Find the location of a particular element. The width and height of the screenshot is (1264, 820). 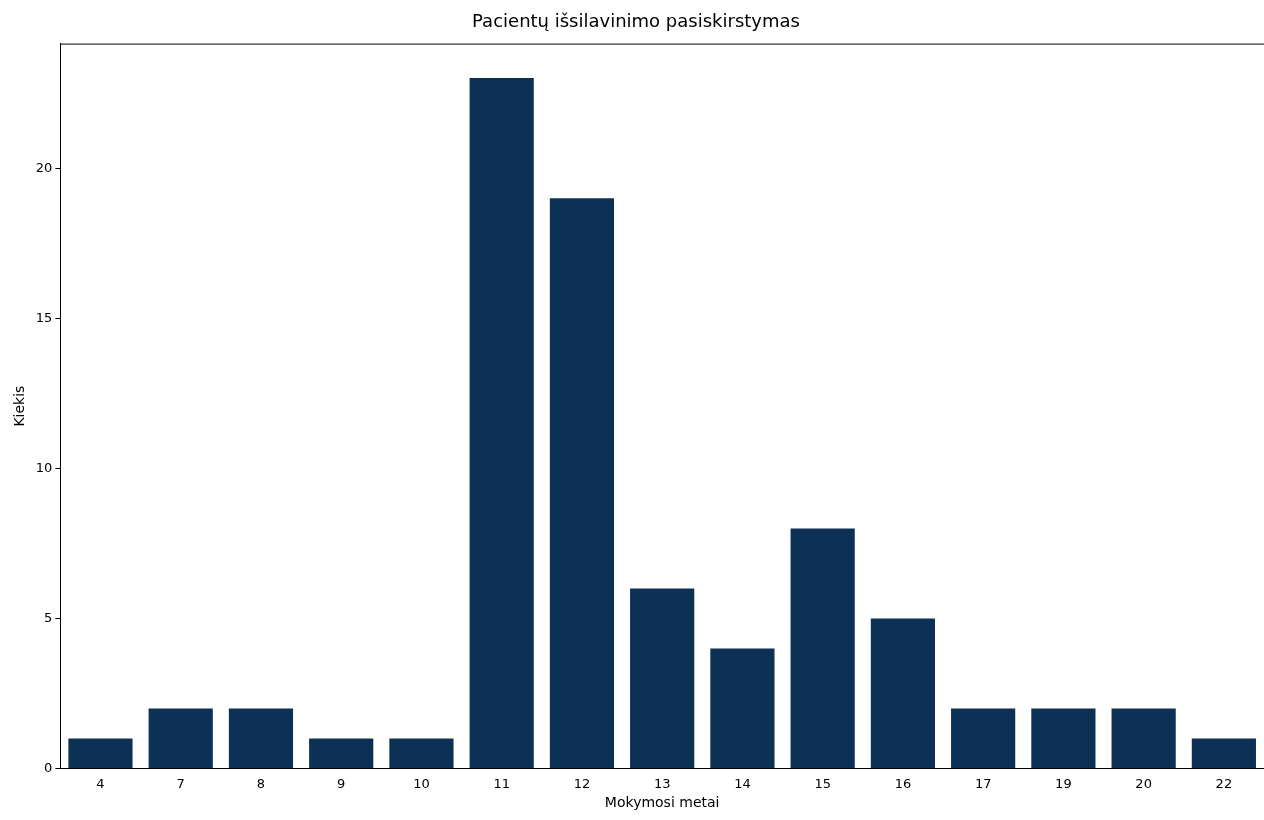

x-tick-label: 17 is located at coordinates (983, 783).